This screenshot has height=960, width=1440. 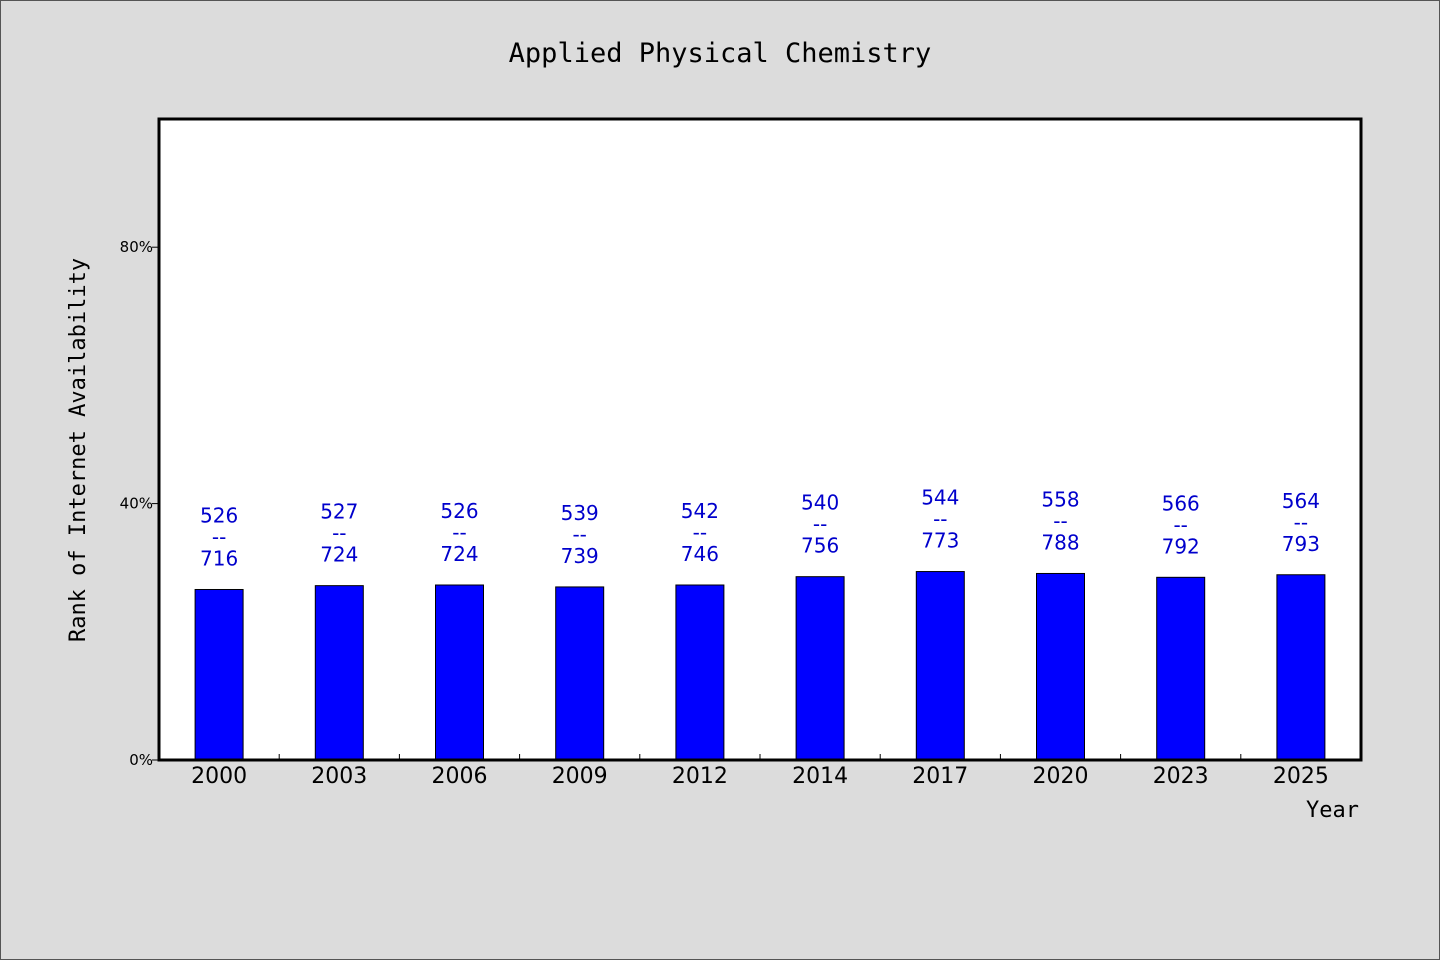 I want to click on data-label-2017-1: --, so click(x=940, y=519).